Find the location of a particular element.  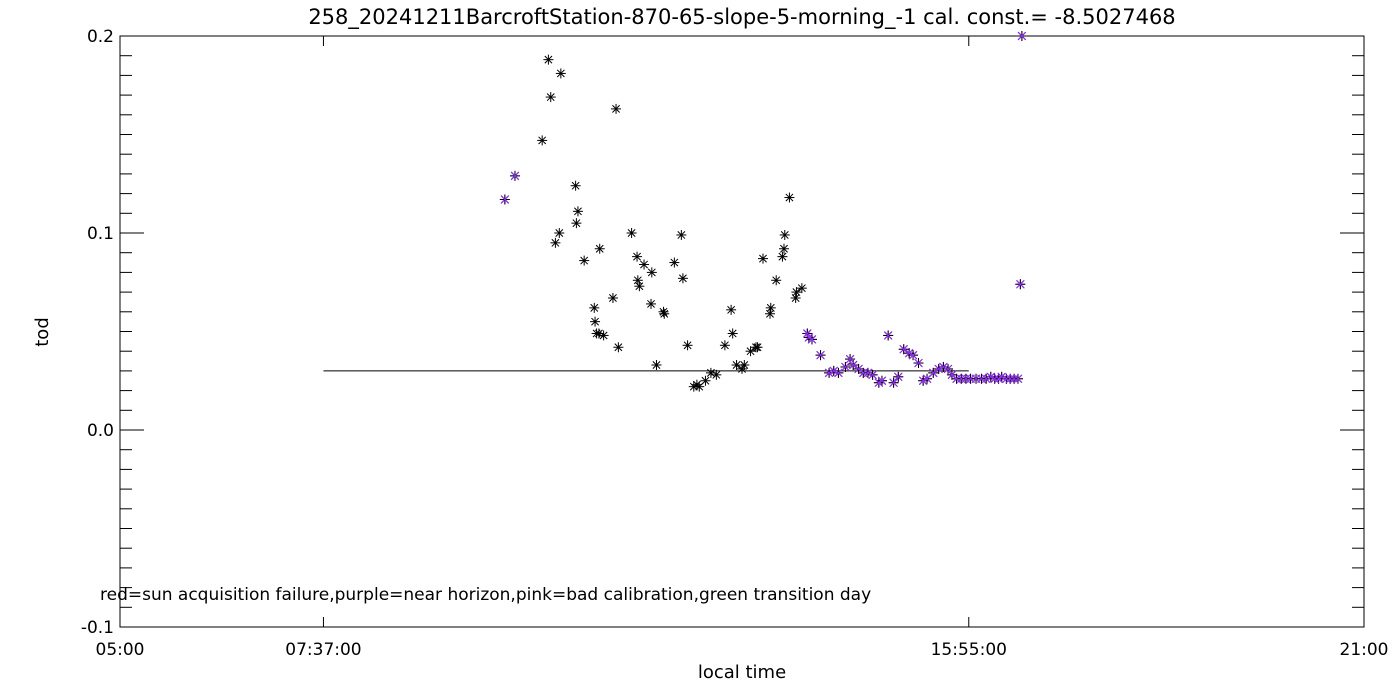

y-axis-label: tod is located at coordinates (42, 332).